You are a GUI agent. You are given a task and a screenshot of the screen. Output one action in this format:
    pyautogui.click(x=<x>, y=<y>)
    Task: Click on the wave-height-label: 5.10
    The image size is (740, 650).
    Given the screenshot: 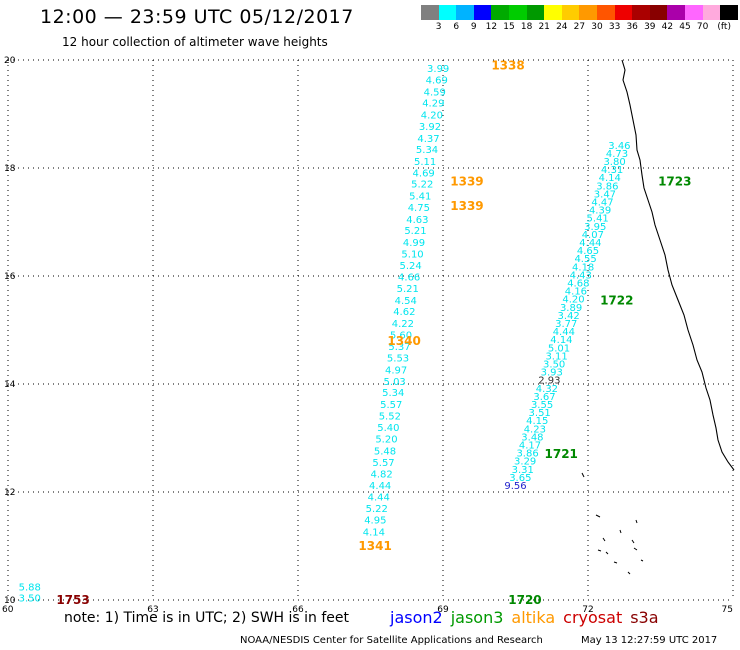 What is the action you would take?
    pyautogui.click(x=412, y=254)
    